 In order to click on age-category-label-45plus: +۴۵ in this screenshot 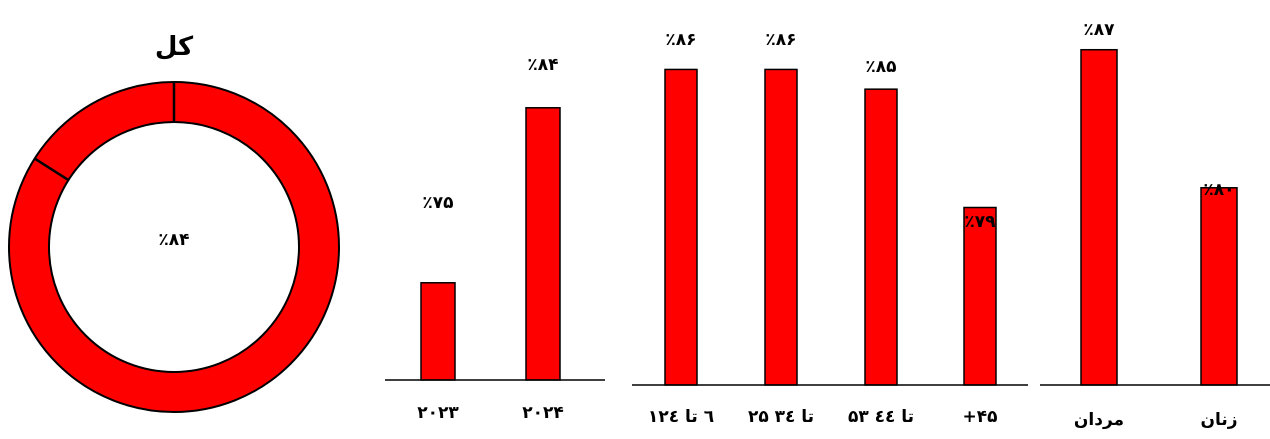, I will do `click(980, 417)`.